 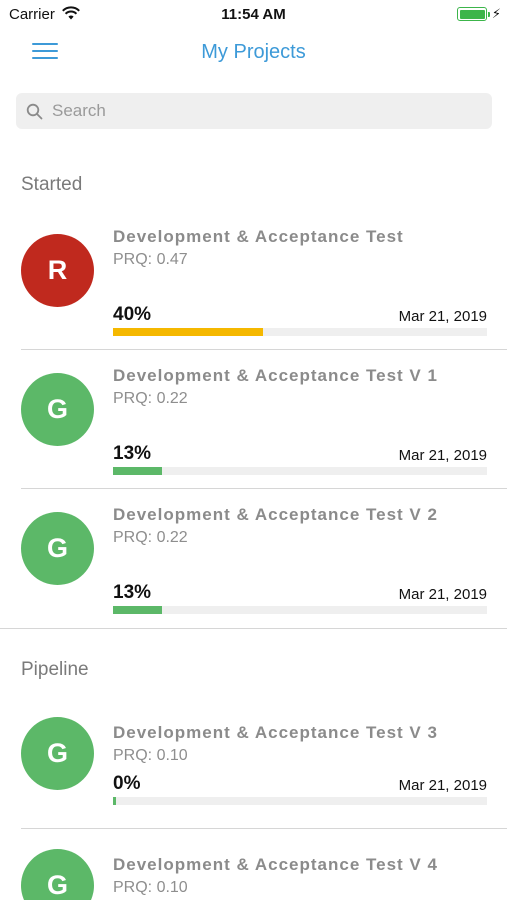 What do you see at coordinates (32, 14) in the screenshot?
I see `carrier-label: Carrier` at bounding box center [32, 14].